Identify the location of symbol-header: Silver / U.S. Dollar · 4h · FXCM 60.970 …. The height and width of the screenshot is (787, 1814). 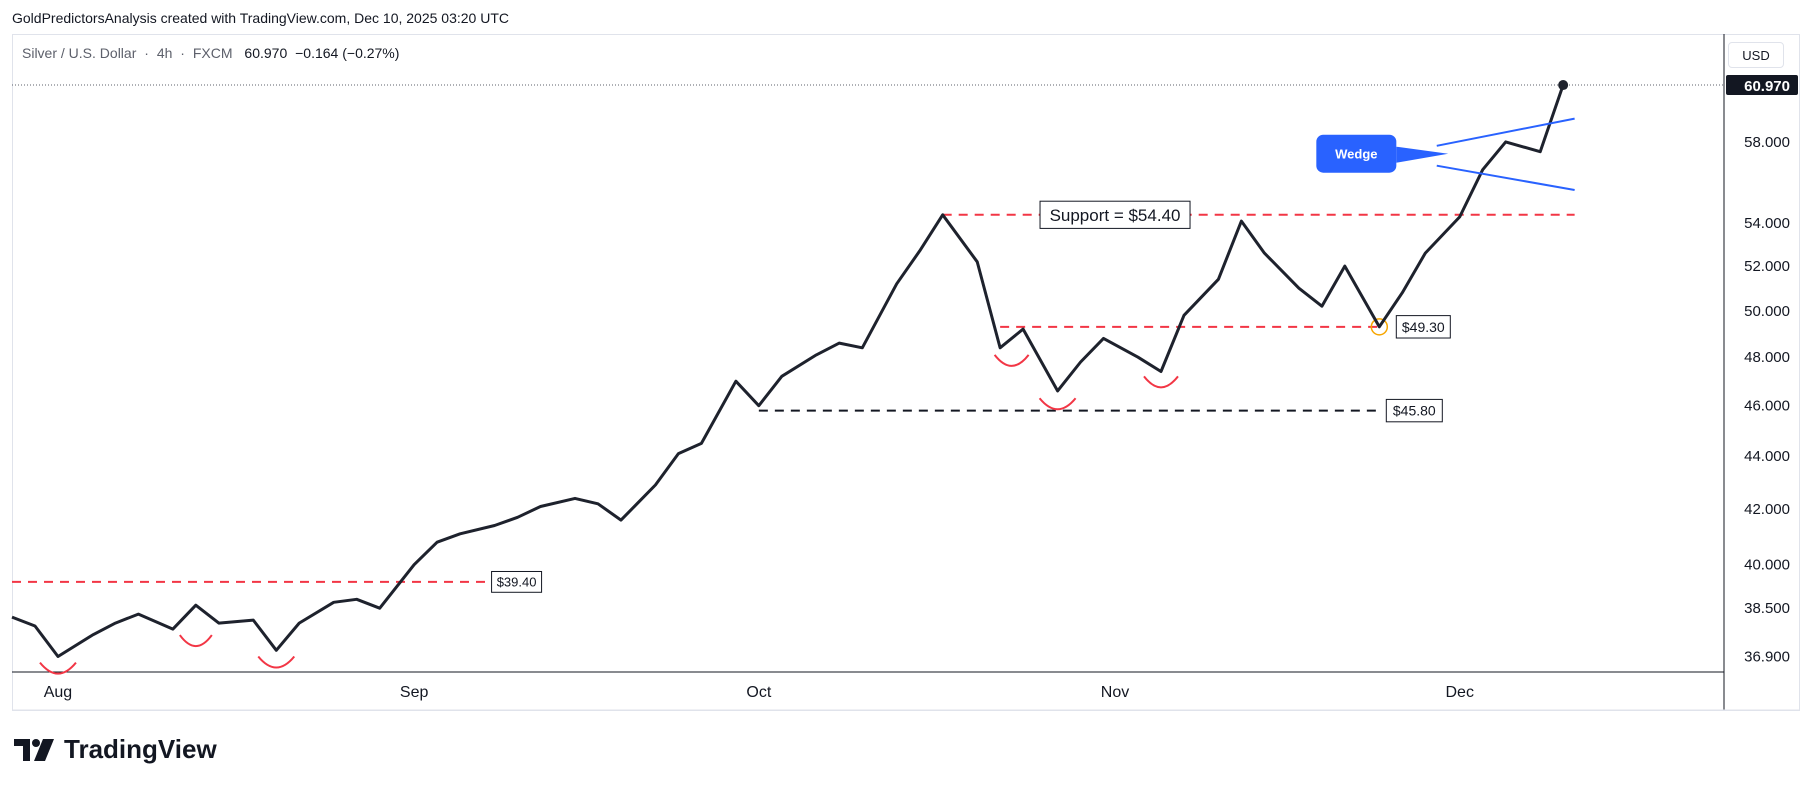
(212, 53).